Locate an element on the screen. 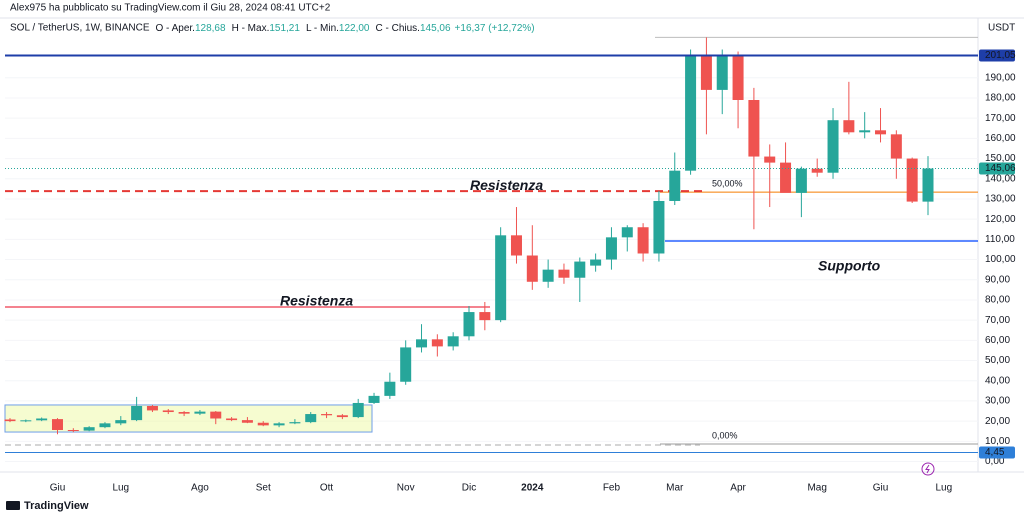 The height and width of the screenshot is (525, 1024). change: +16,37 (+12,72%) is located at coordinates (495, 28).